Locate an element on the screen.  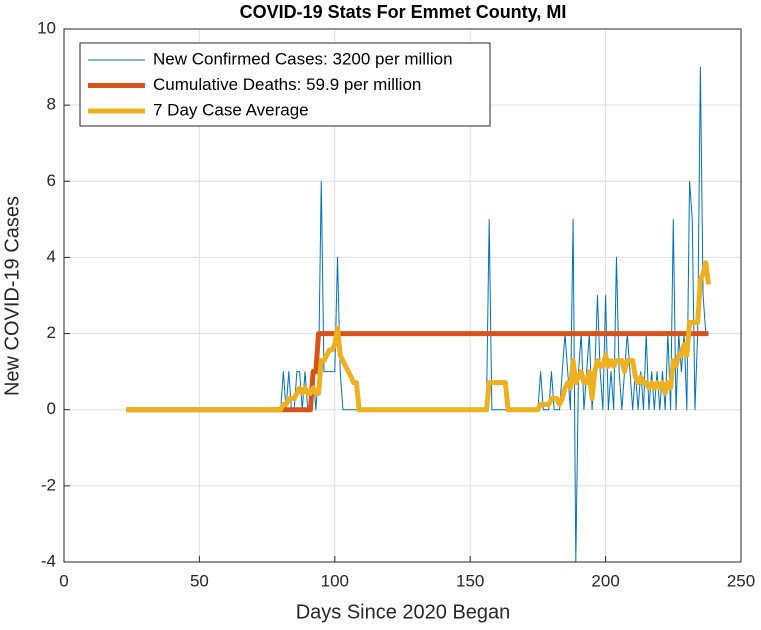
x-tick-label: 200 is located at coordinates (605, 580).